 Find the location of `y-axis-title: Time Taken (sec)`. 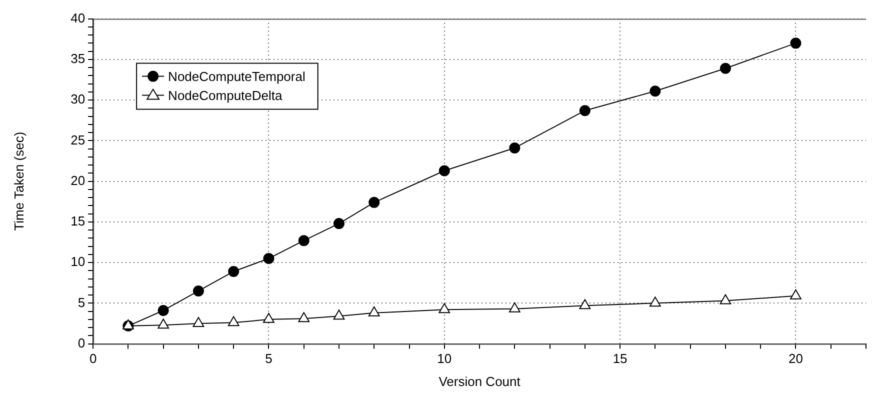

y-axis-title: Time Taken (sec) is located at coordinates (18, 181).